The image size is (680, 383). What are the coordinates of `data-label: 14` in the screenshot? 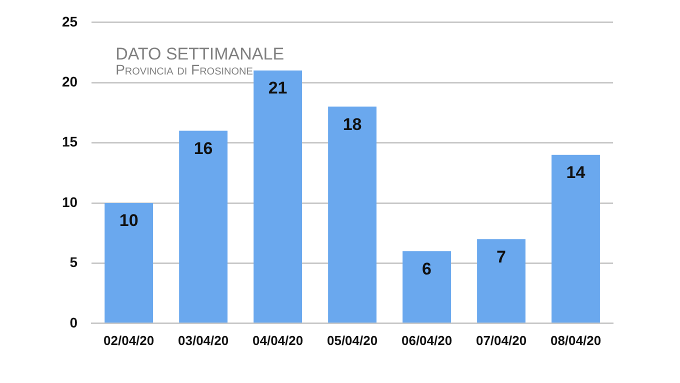 It's located at (576, 172).